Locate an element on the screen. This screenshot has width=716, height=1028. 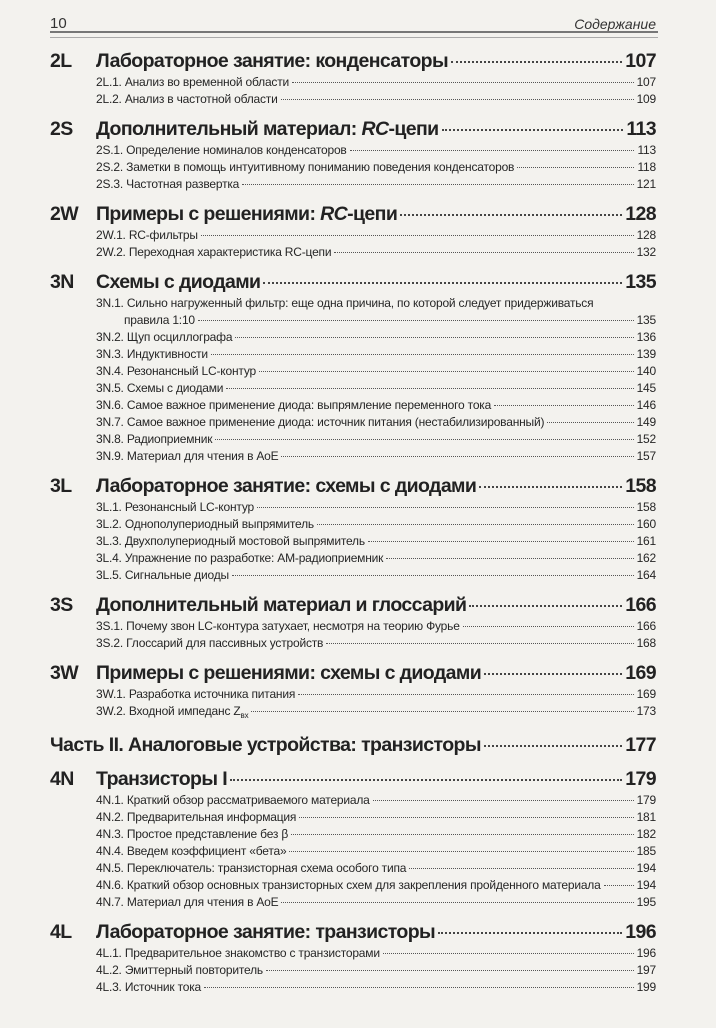
toc-entry: 4N.7. Материал для чтения в AoE 195 is located at coordinates (353, 902).